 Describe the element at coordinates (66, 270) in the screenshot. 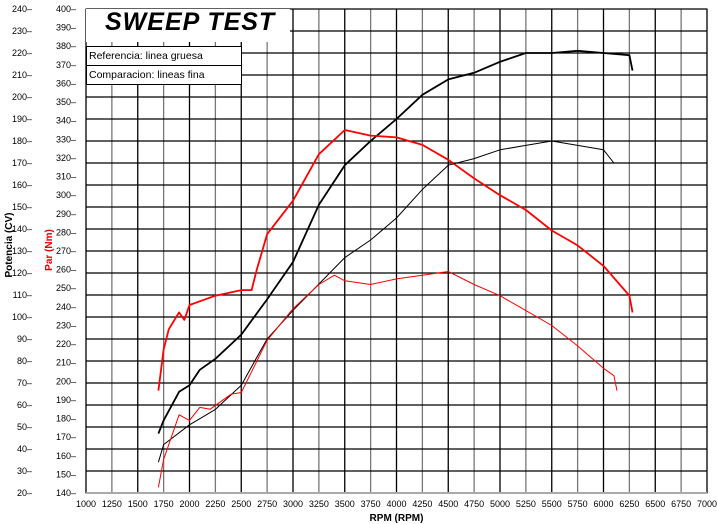

I see `torque-tick-label: 260–` at that location.